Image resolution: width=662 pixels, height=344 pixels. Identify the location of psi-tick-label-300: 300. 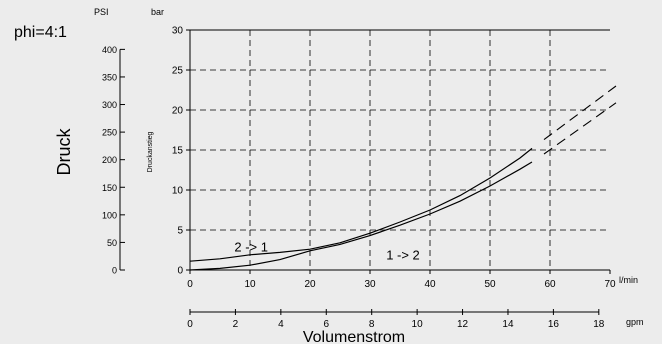
(109, 105).